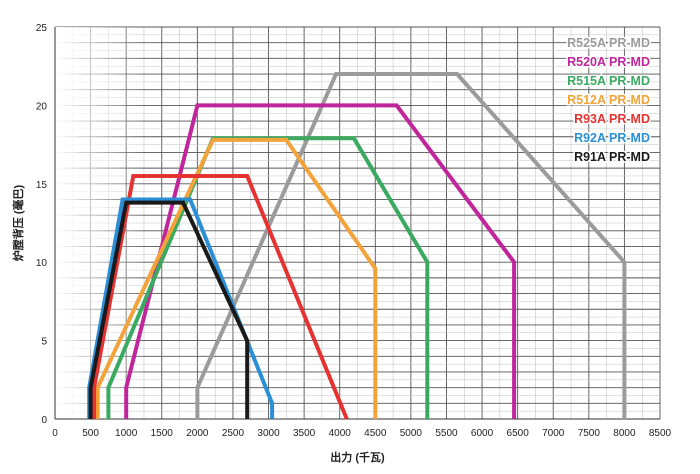 This screenshot has width=700, height=474. What do you see at coordinates (162, 433) in the screenshot?
I see `x-tick-label: 1500` at bounding box center [162, 433].